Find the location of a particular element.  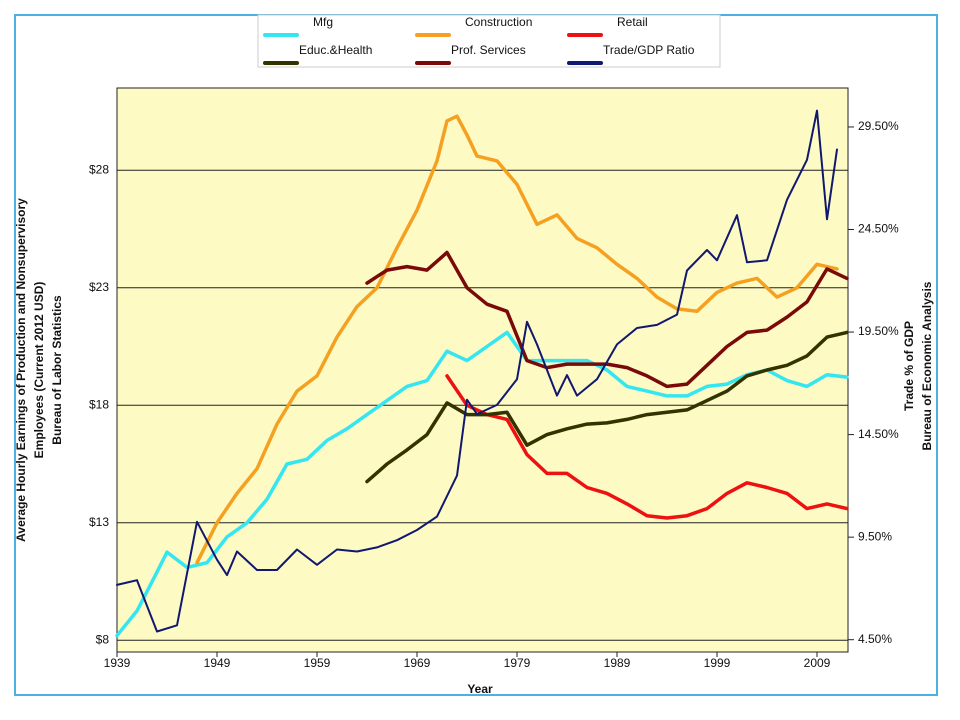

x-tick-label: 1969 is located at coordinates (417, 663).